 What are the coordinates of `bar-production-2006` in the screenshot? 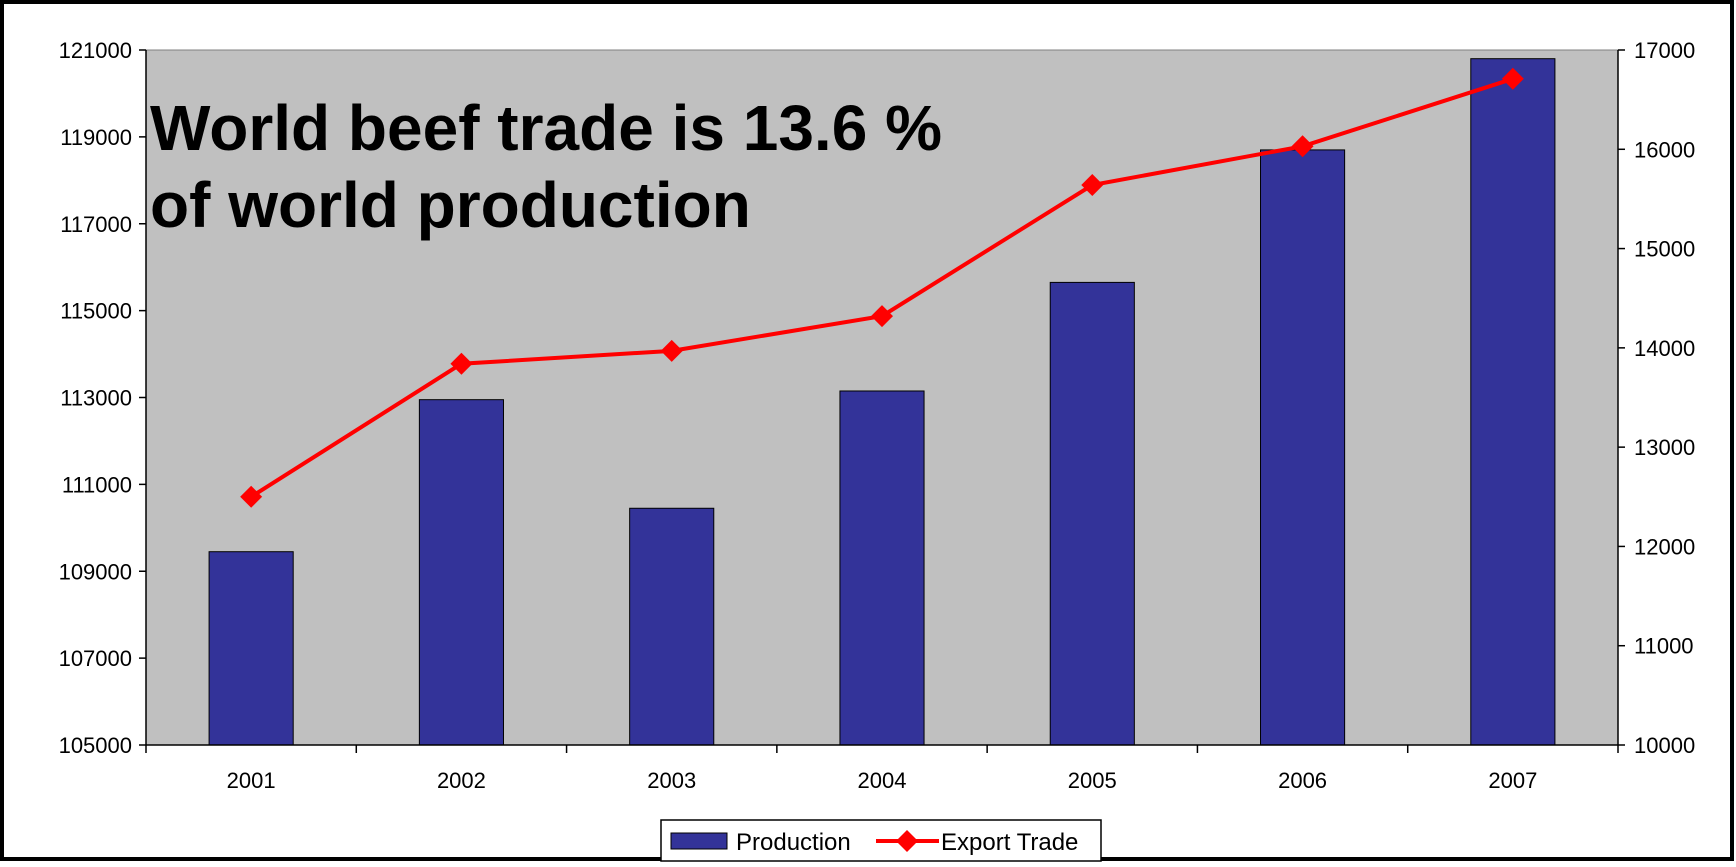 It's located at (1303, 447).